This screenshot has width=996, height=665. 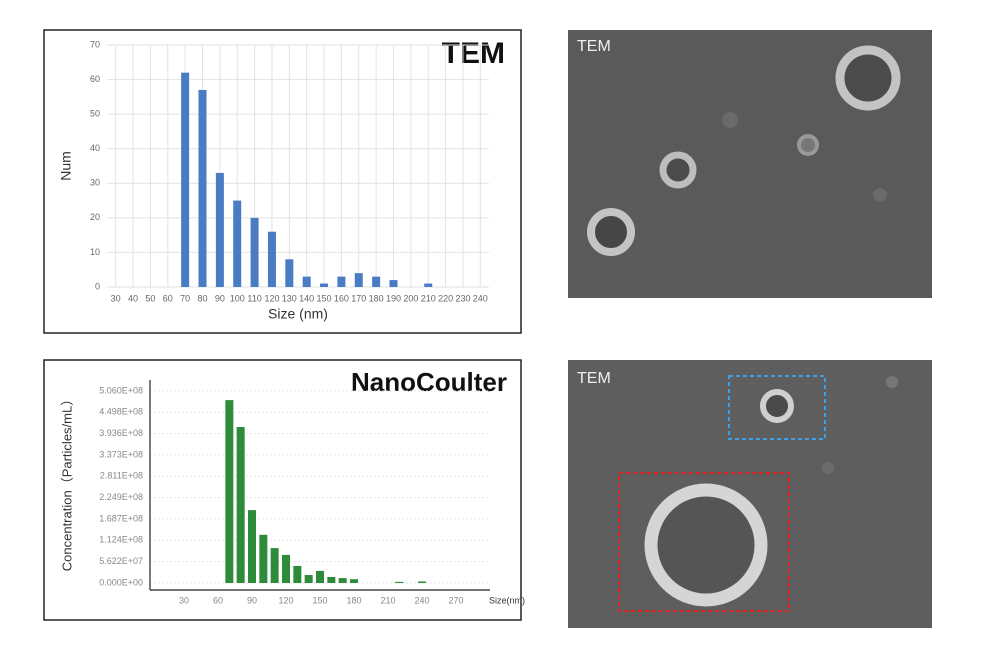 I want to click on chart-title: NanoCoulter, so click(x=429, y=382).